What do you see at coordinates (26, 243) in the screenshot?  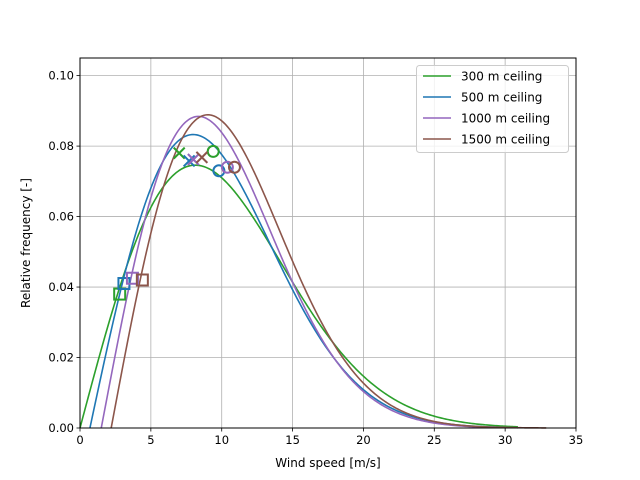 I see `y-axis-label: Relative frequency [-]` at bounding box center [26, 243].